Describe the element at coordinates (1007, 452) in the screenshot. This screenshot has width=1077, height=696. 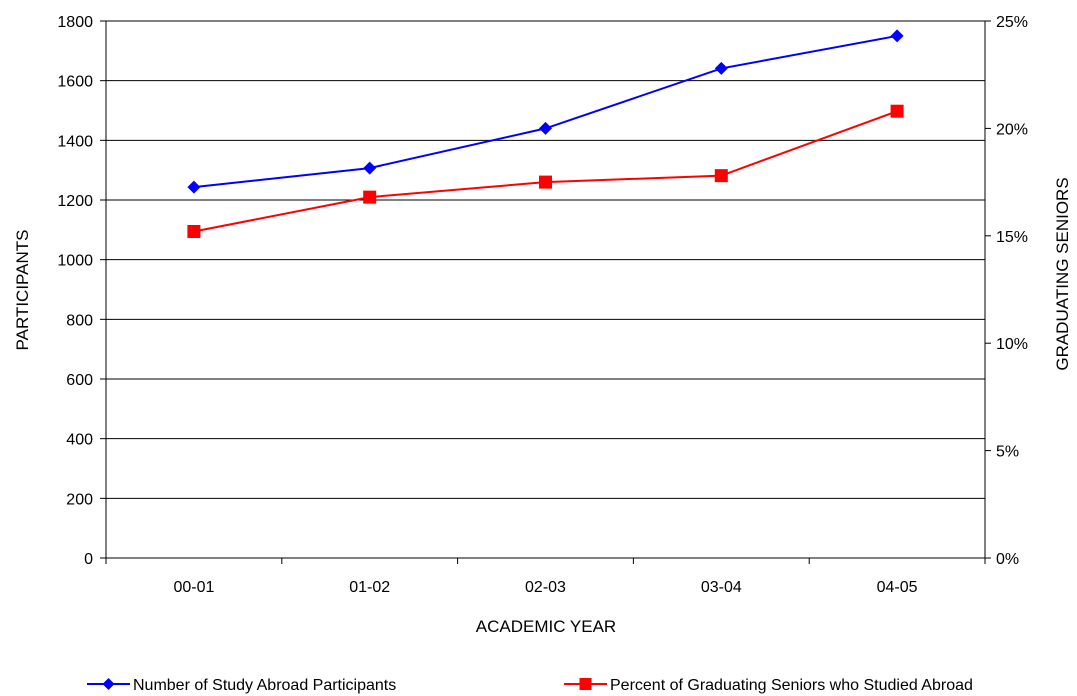
I see `y2-tick-label: 5%` at that location.